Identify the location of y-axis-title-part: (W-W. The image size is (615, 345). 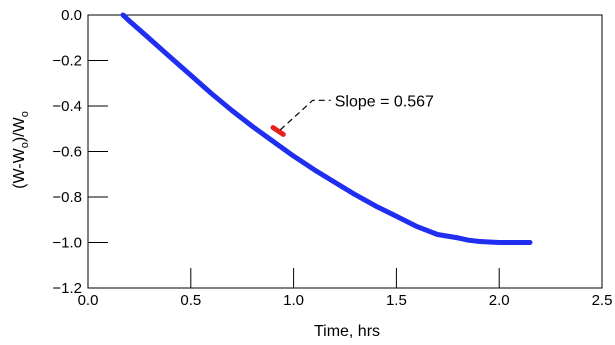
(19, 167).